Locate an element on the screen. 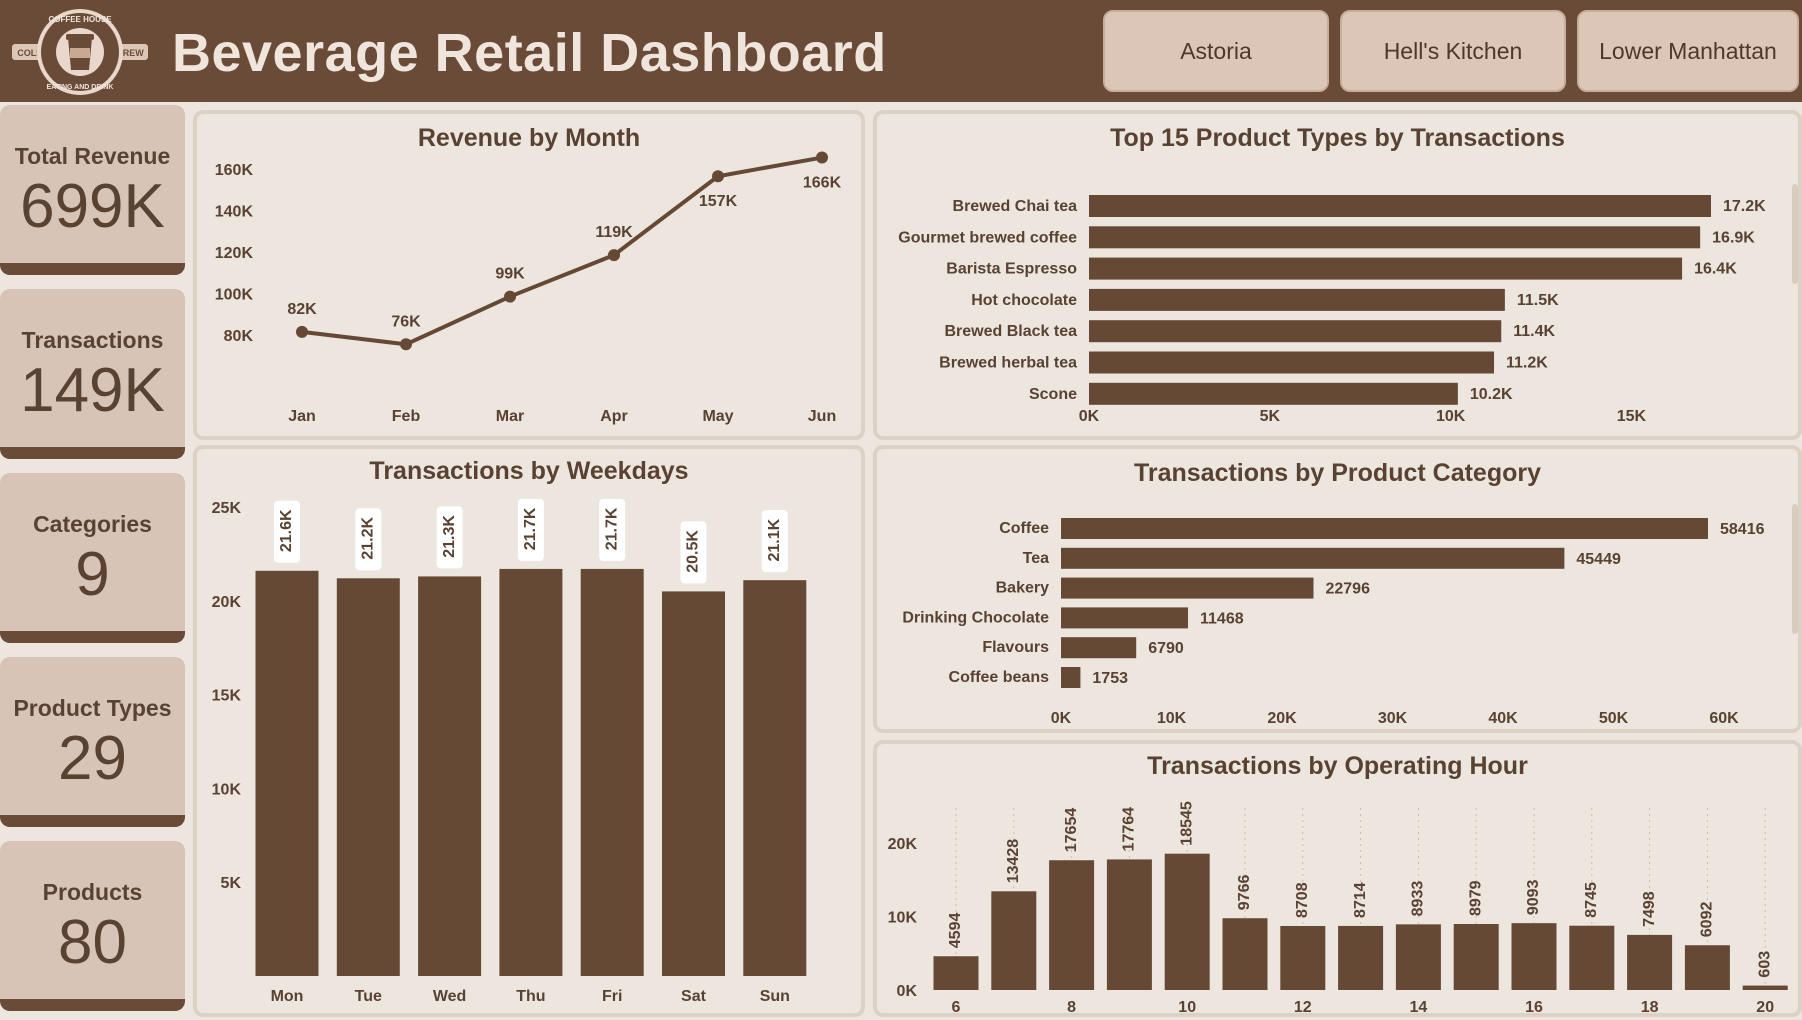  data-label: 17.2K is located at coordinates (1744, 206).